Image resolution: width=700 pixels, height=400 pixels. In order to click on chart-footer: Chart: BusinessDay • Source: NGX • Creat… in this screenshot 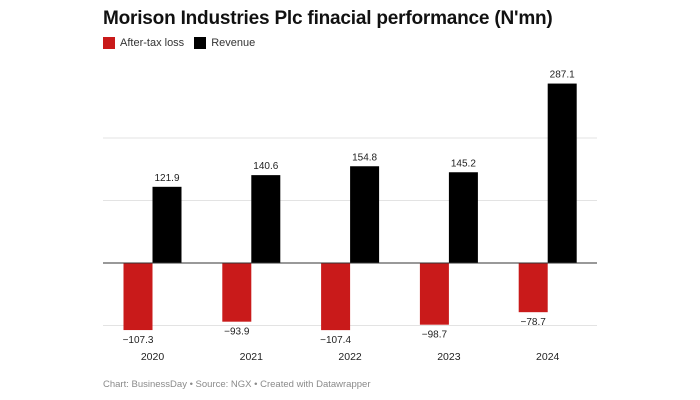, I will do `click(237, 384)`.